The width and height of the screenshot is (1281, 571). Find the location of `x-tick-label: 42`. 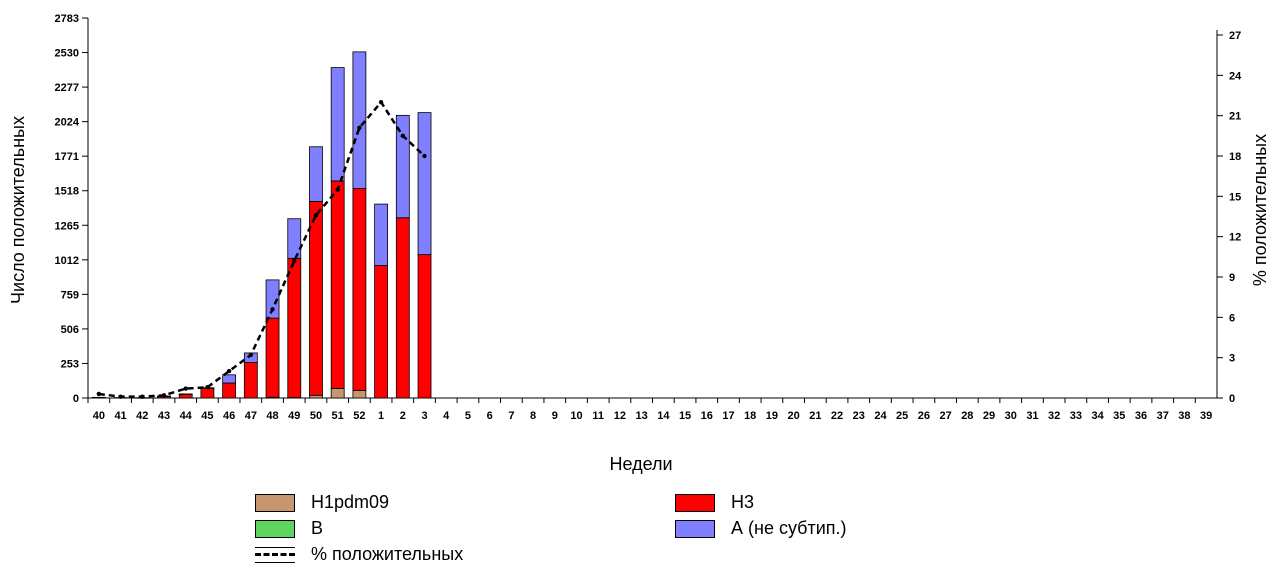

x-tick-label: 42 is located at coordinates (142, 416).